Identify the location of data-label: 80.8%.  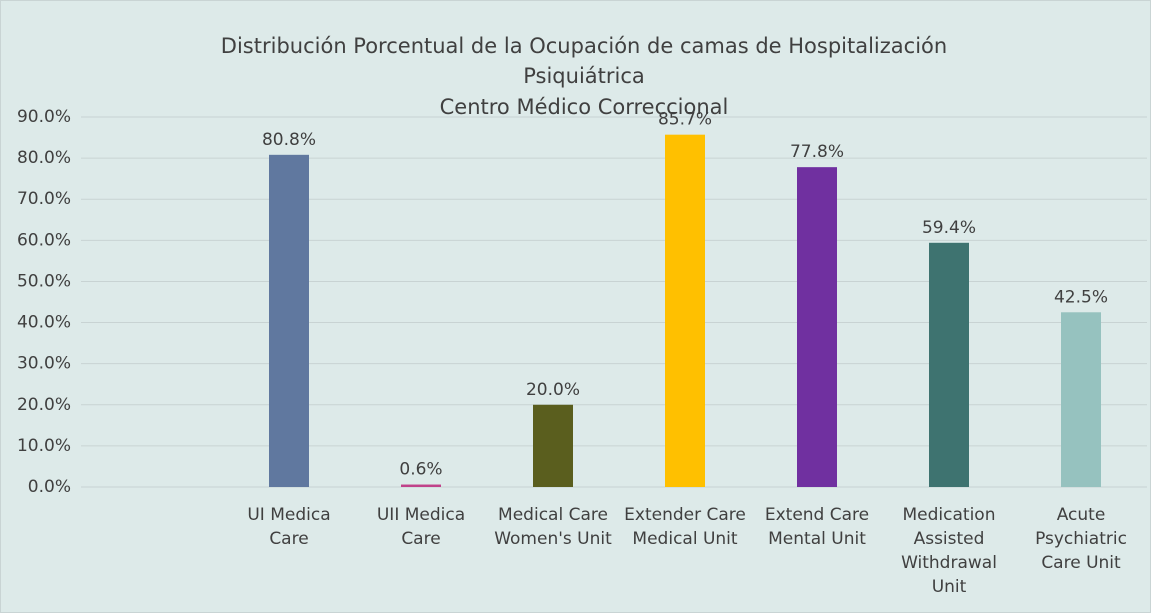
(289, 140).